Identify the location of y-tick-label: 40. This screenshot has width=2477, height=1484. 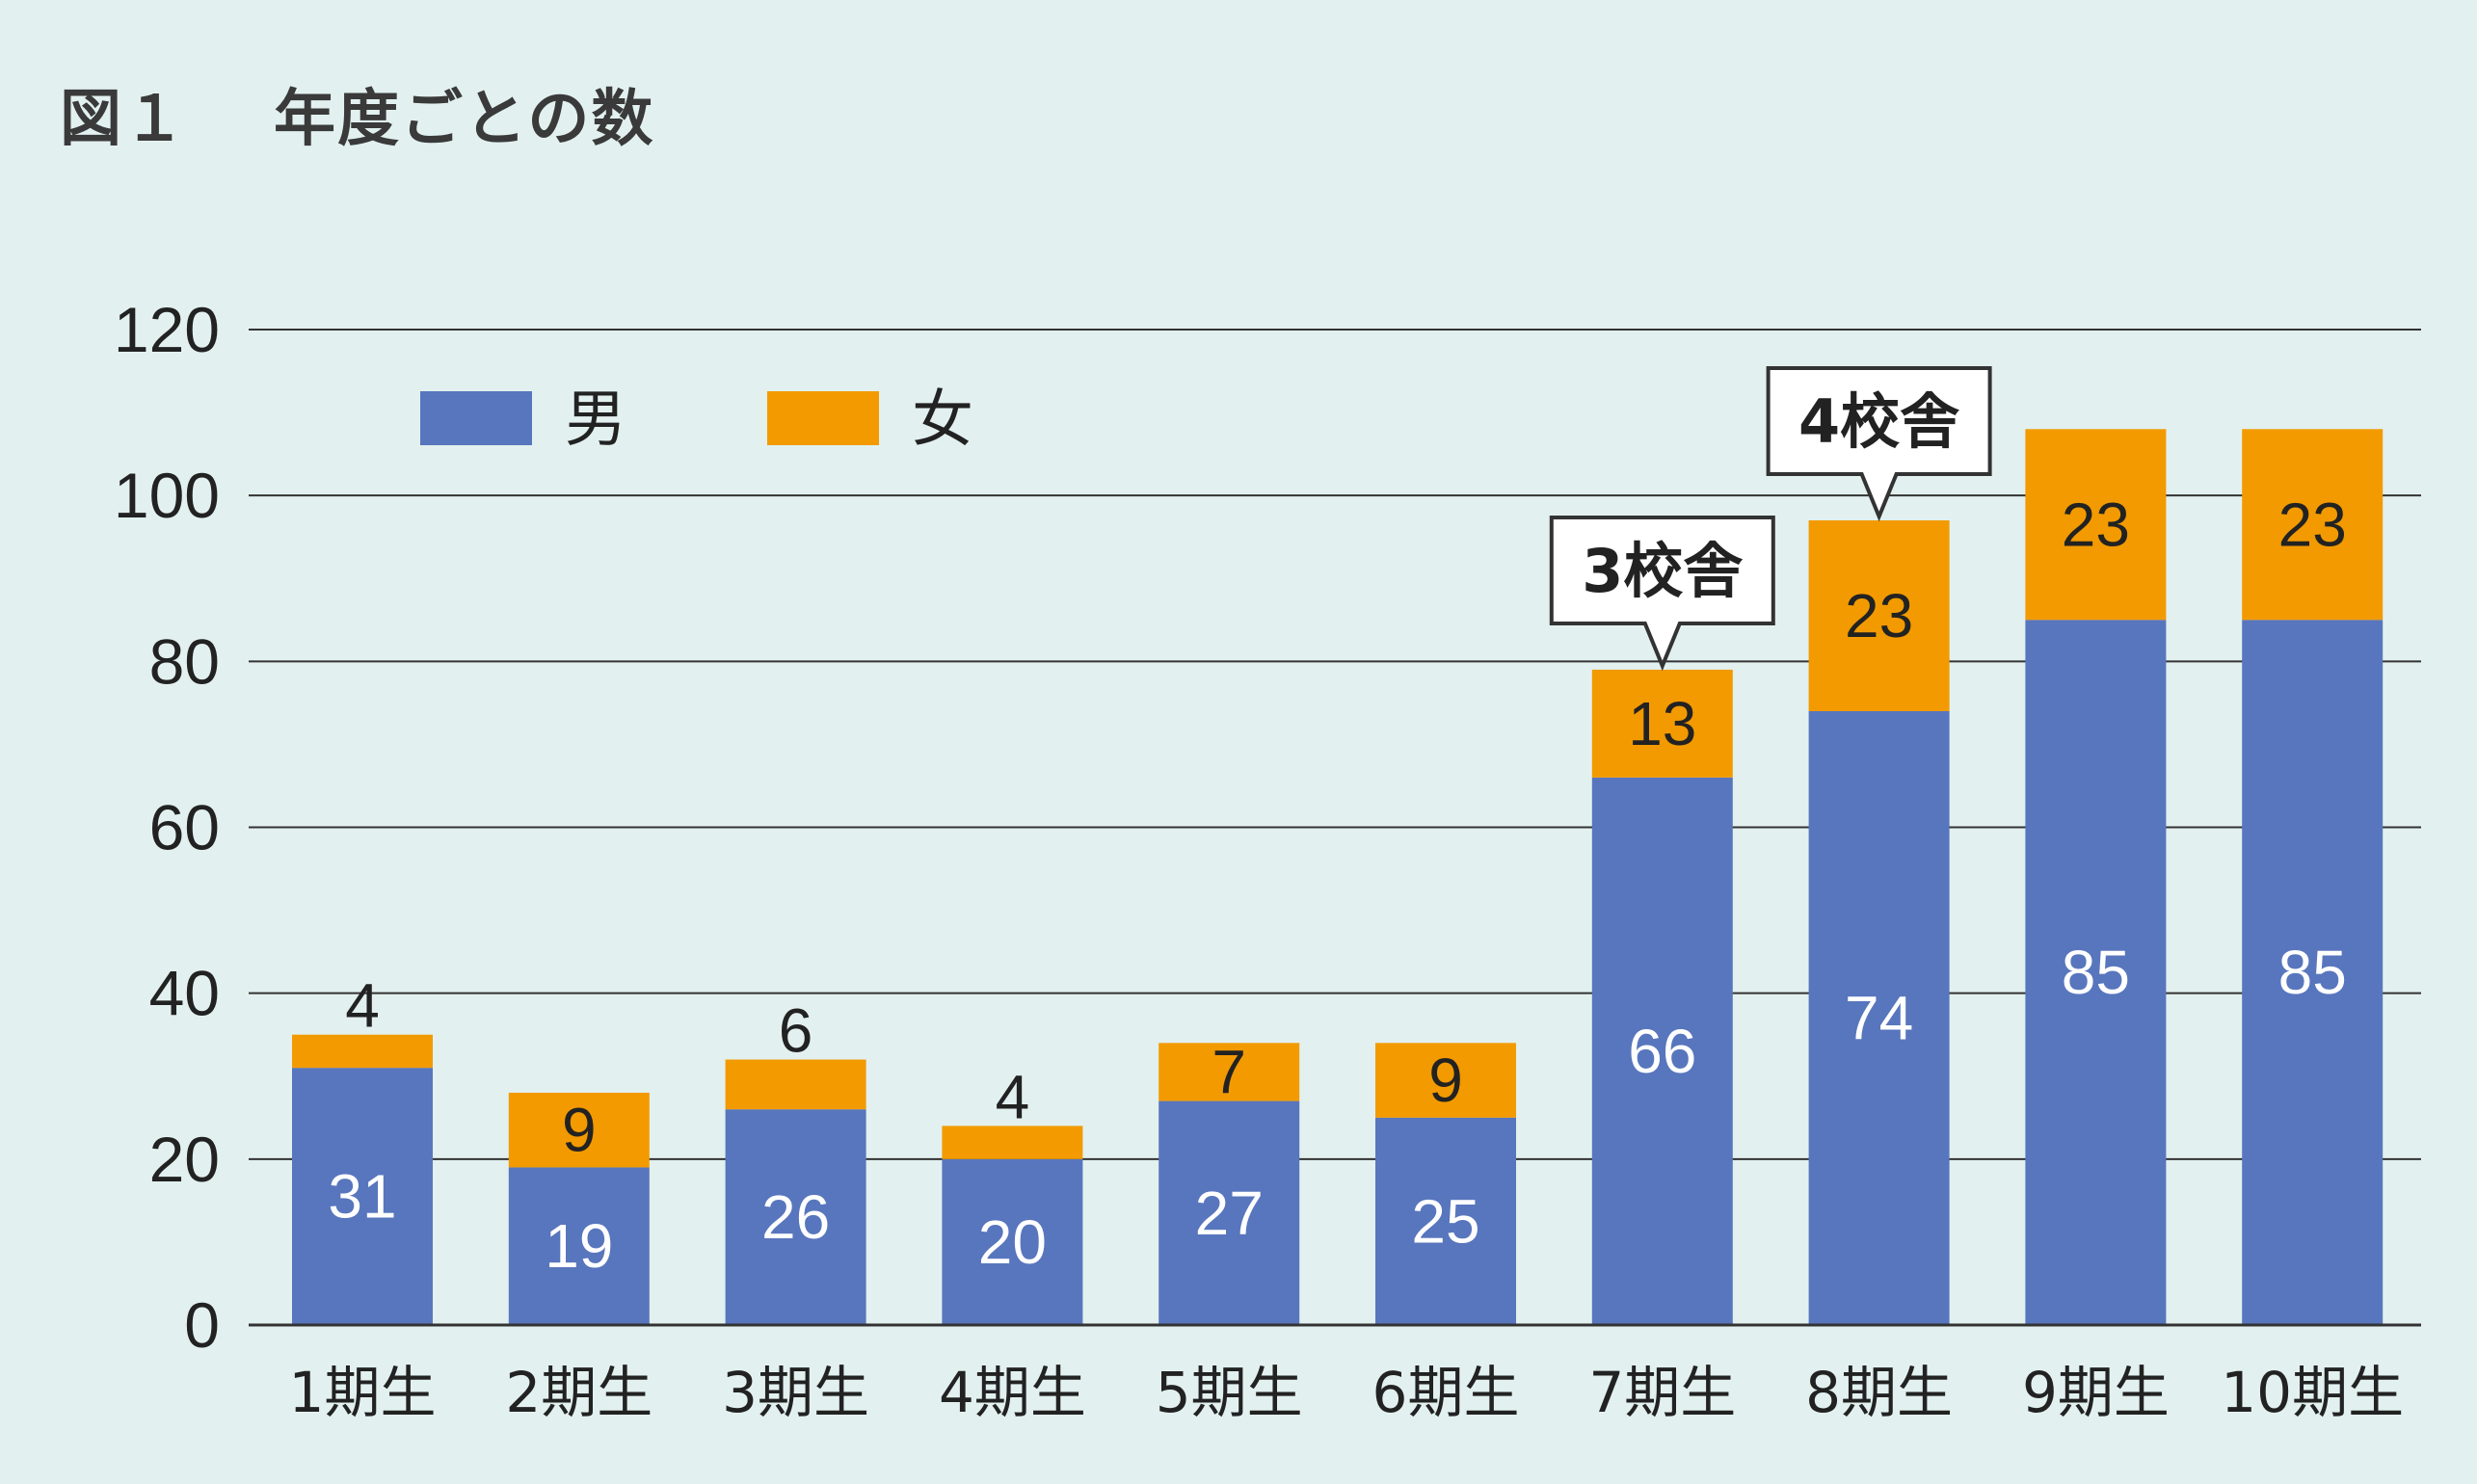
(184, 993).